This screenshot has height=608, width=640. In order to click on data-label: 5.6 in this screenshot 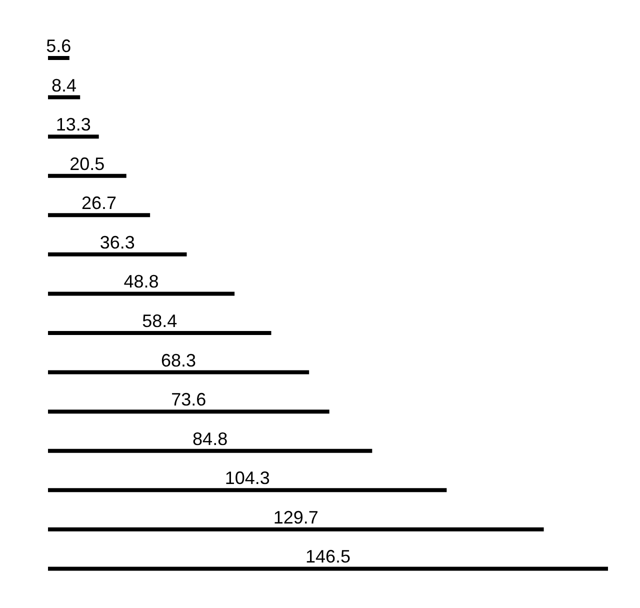, I will do `click(59, 46)`.